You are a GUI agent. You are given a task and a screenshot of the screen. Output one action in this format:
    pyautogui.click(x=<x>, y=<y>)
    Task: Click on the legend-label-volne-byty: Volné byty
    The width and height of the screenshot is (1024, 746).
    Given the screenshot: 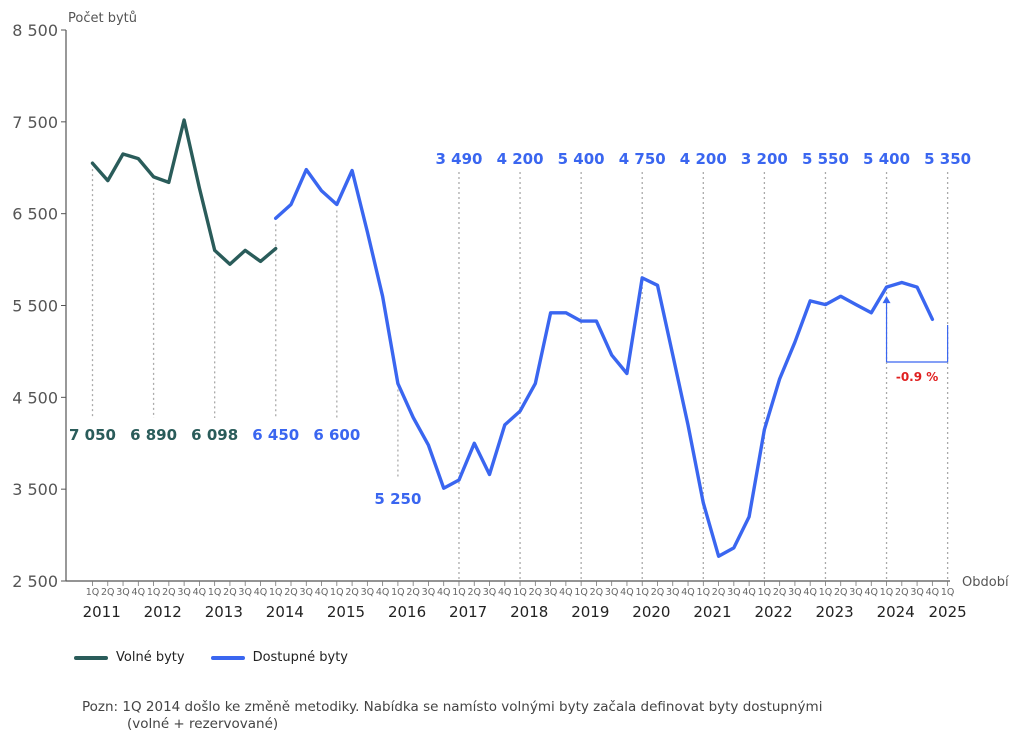 What is the action you would take?
    pyautogui.click(x=150, y=657)
    